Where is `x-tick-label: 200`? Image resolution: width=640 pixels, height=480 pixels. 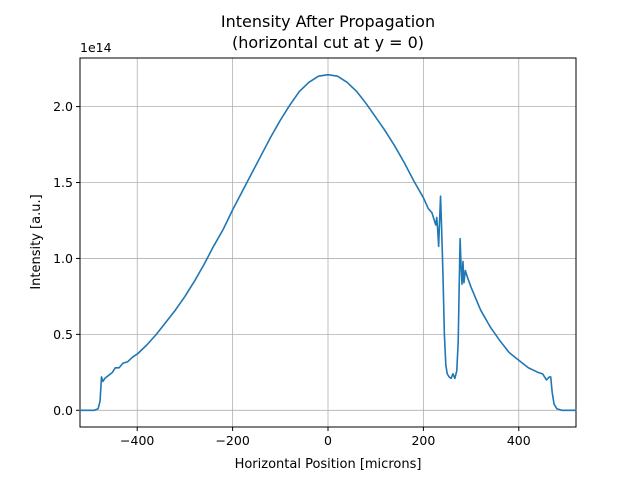
x-tick-label: 200 is located at coordinates (423, 440).